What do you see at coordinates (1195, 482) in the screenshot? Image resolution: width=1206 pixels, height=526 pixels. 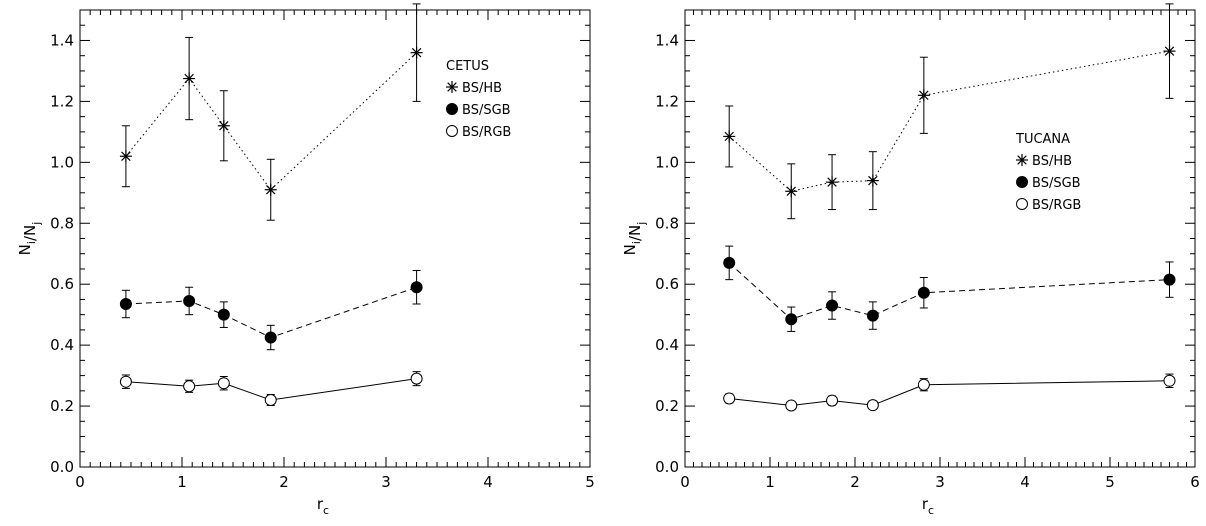 I see `x-tick-label: 6` at bounding box center [1195, 482].